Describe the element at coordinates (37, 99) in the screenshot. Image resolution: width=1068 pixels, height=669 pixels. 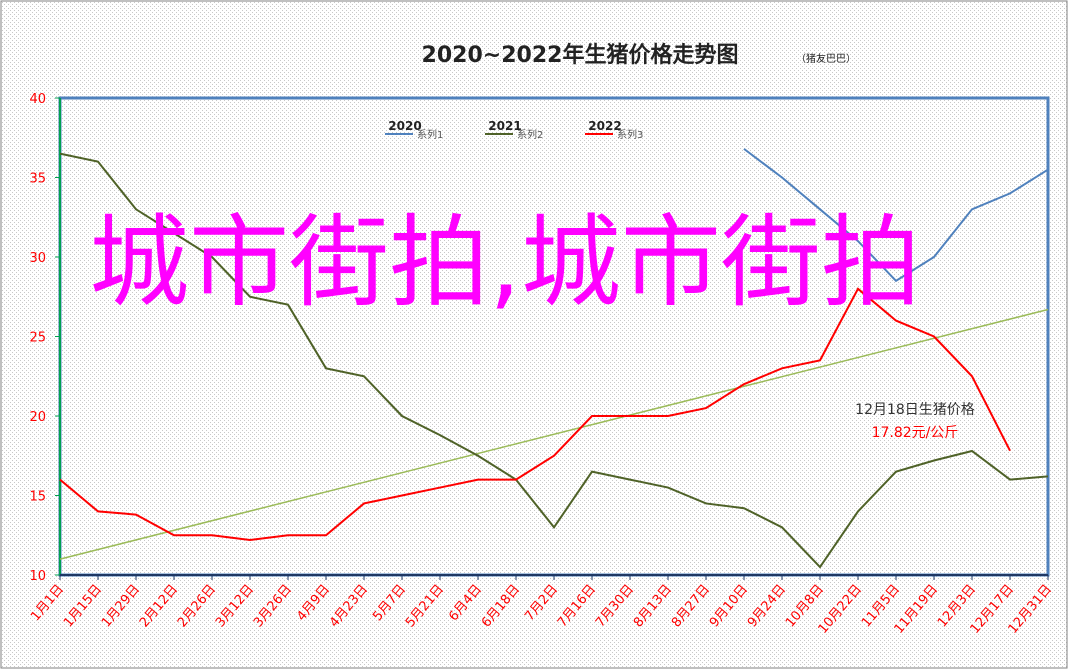
I see `y-tick-label: 40` at that location.